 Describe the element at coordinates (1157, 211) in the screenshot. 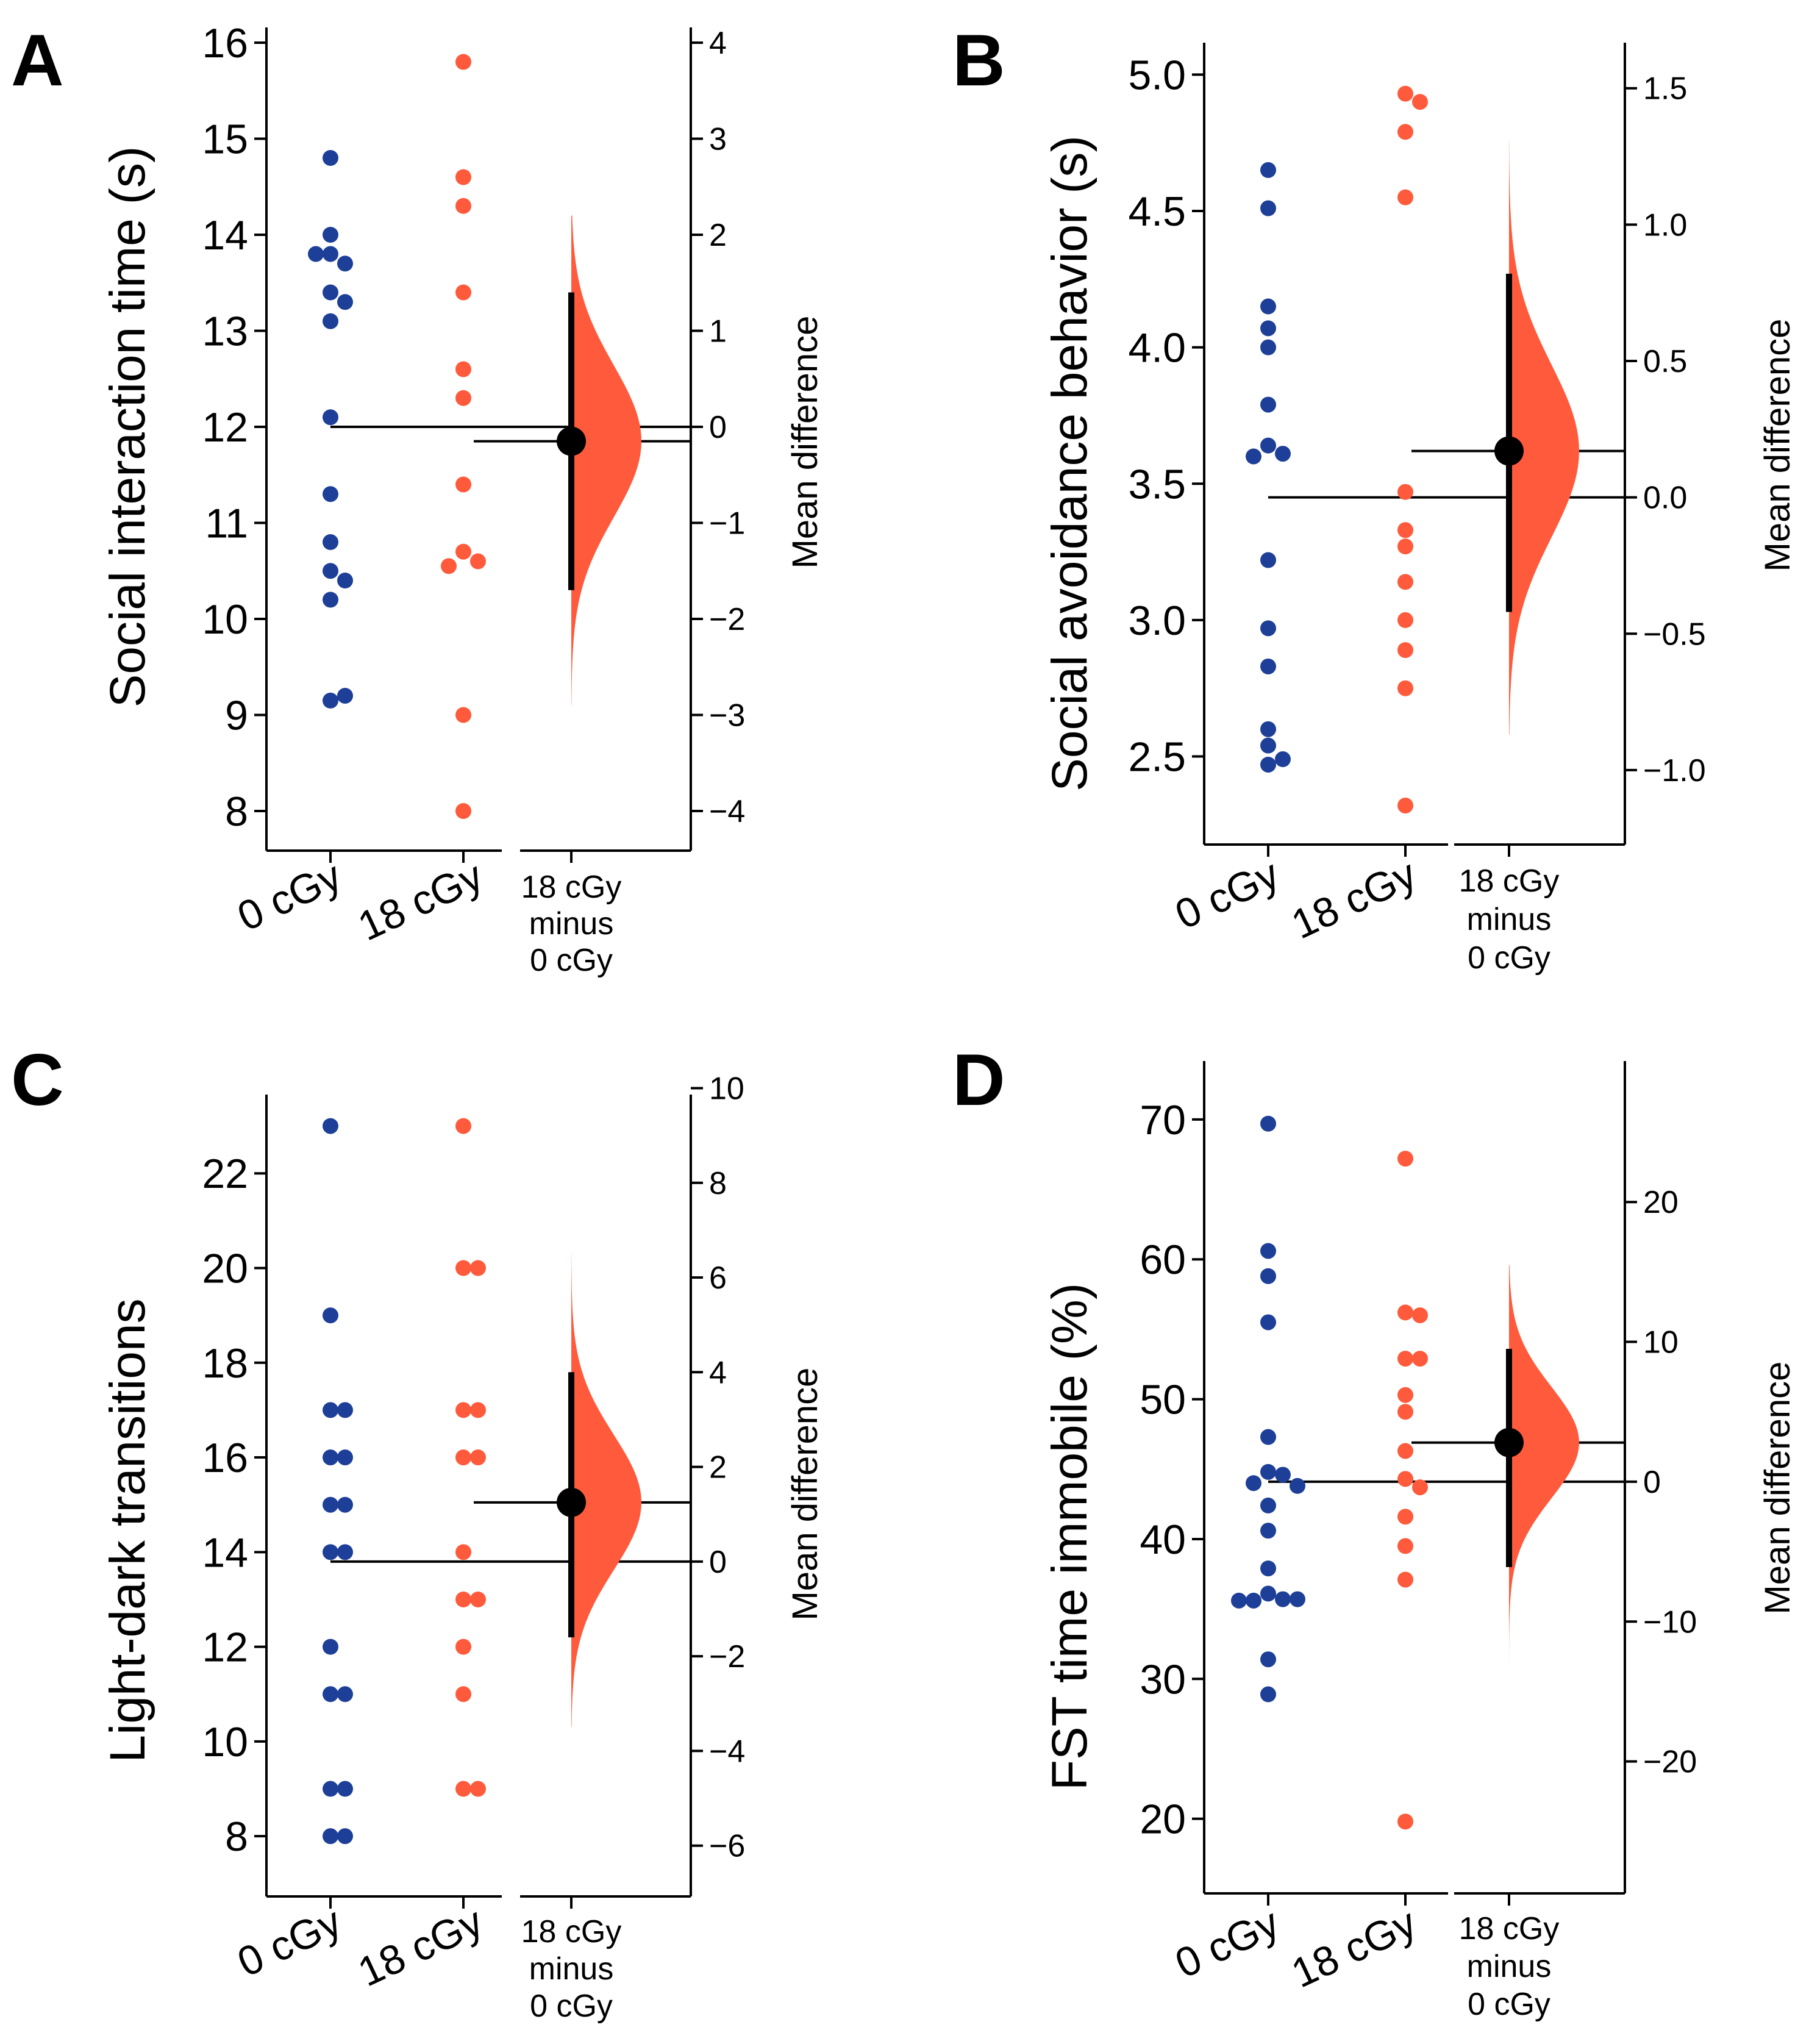

I see `y-tick-label: 4.5` at that location.